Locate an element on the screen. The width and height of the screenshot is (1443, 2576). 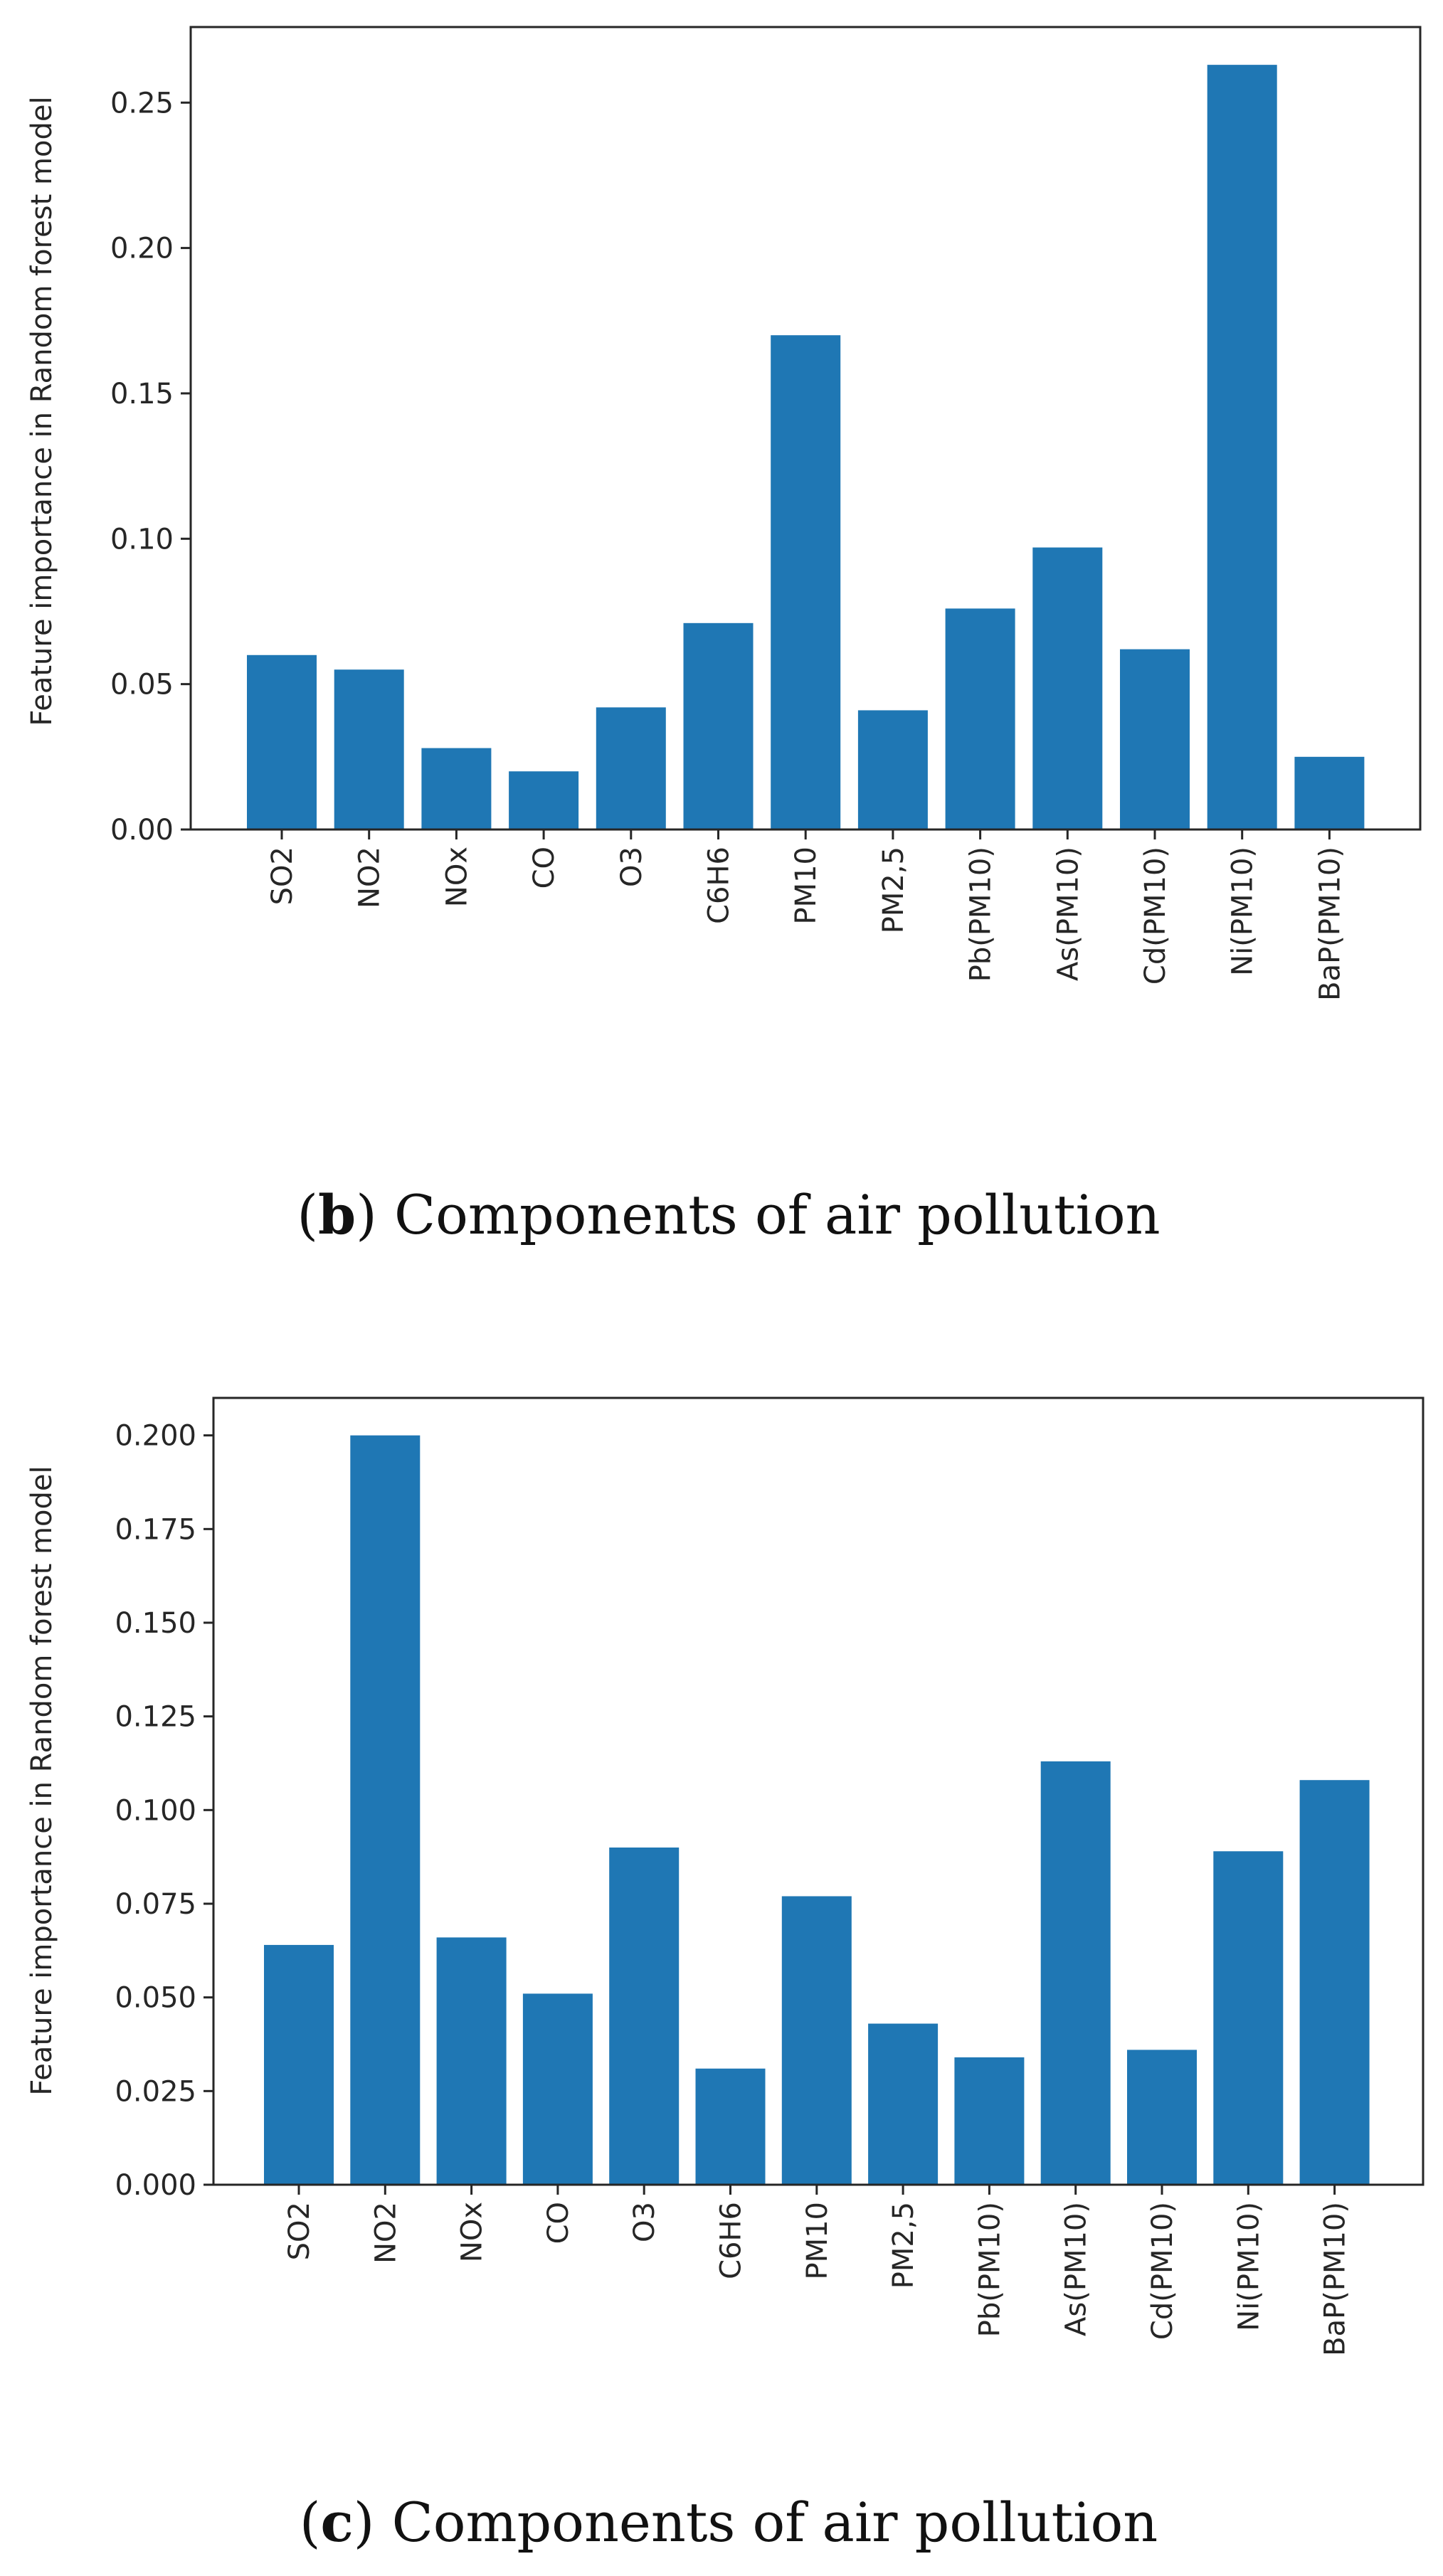
chart-c-category-label: NO2 is located at coordinates (386, 2233).